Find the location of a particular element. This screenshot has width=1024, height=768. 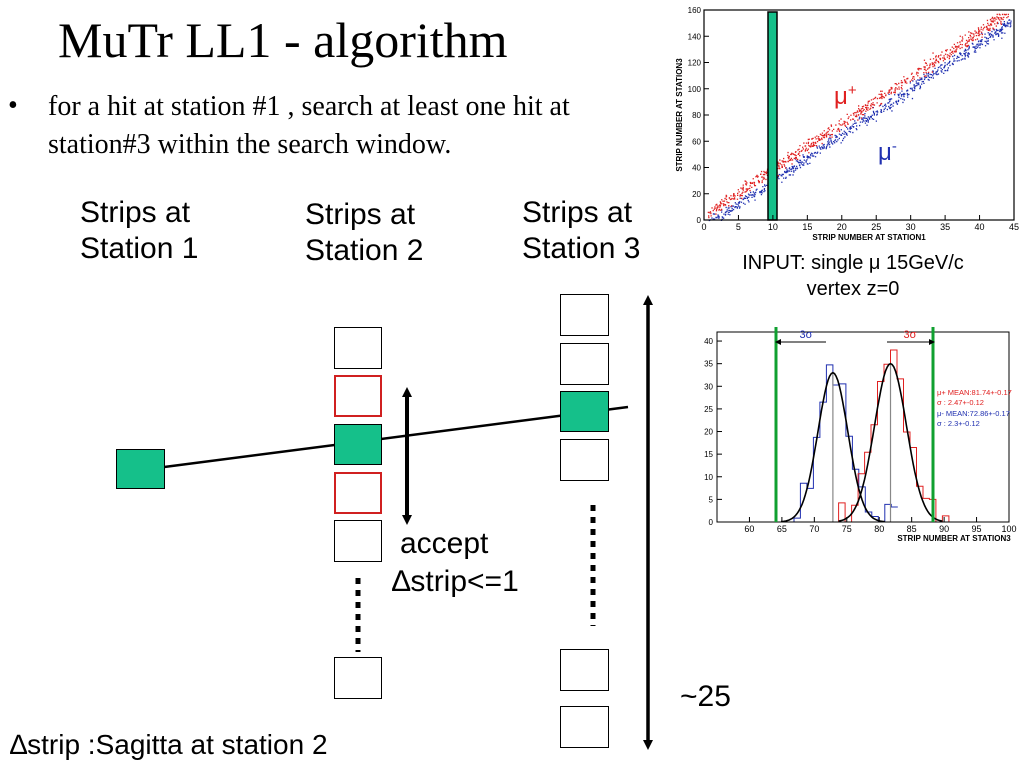

slide-title: MuTr LL1 - algorithm is located at coordinates (283, 40).